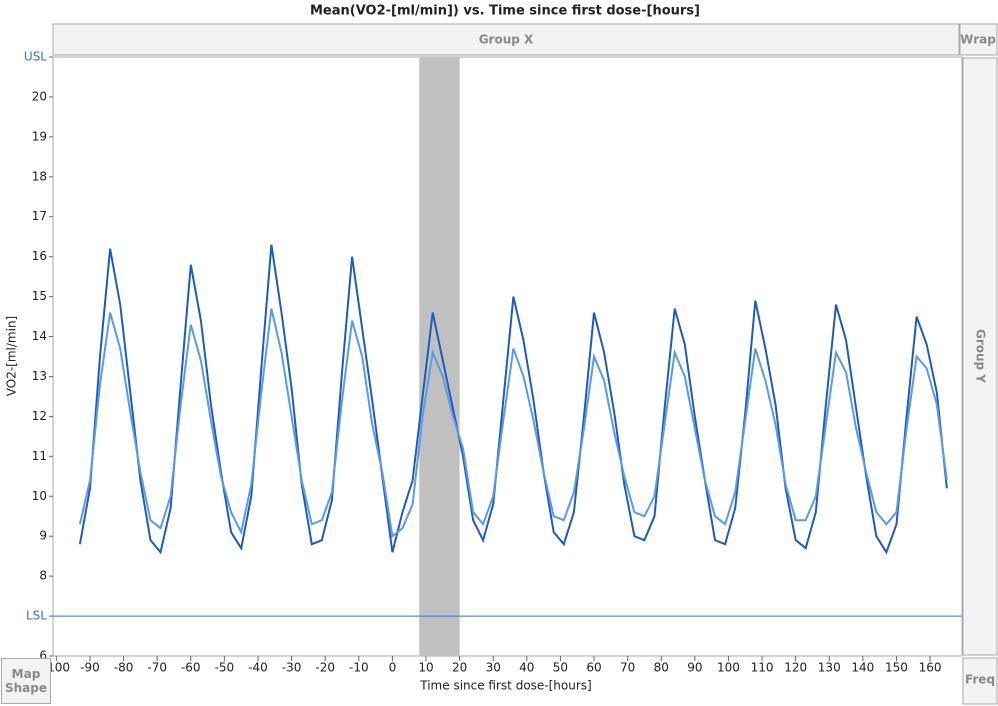 The width and height of the screenshot is (998, 706). What do you see at coordinates (157, 668) in the screenshot?
I see `x-tick-label: -70` at bounding box center [157, 668].